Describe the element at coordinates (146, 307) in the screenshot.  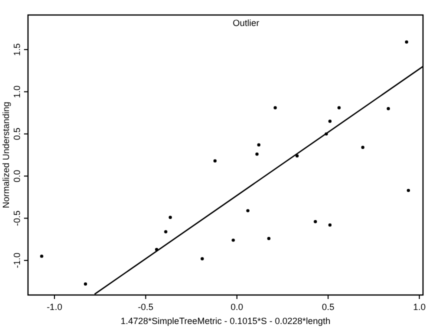
I see `x-tick-label: -0.5` at that location.